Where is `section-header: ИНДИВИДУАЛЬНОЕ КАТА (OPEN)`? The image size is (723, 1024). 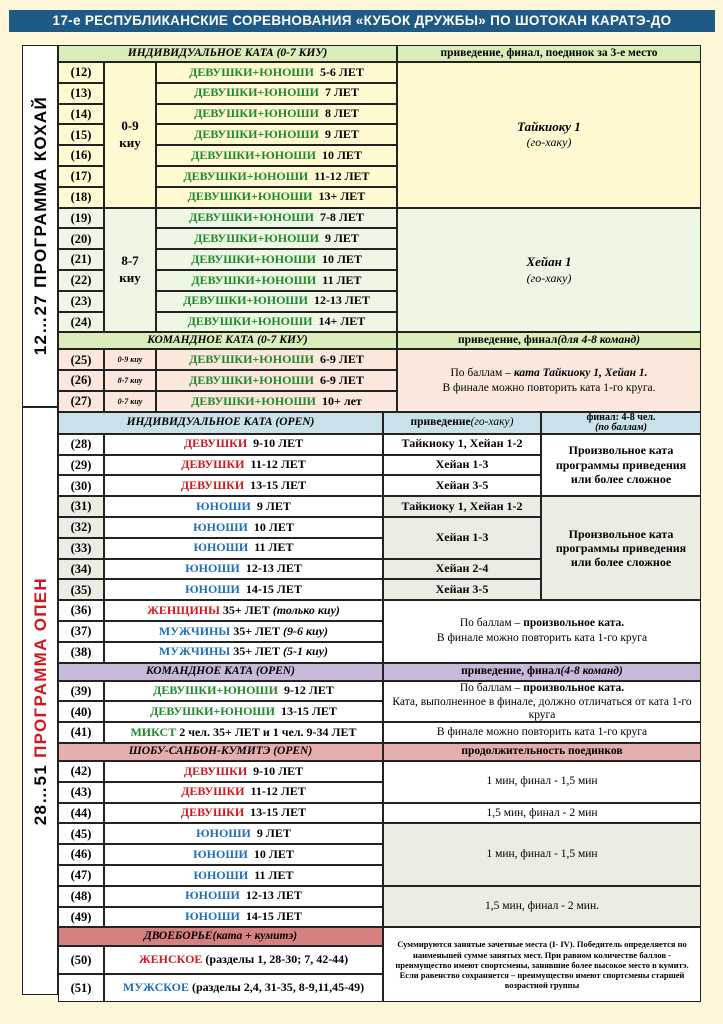 section-header: ИНДИВИДУАЛЬНОЕ КАТА (OPEN) is located at coordinates (220, 422).